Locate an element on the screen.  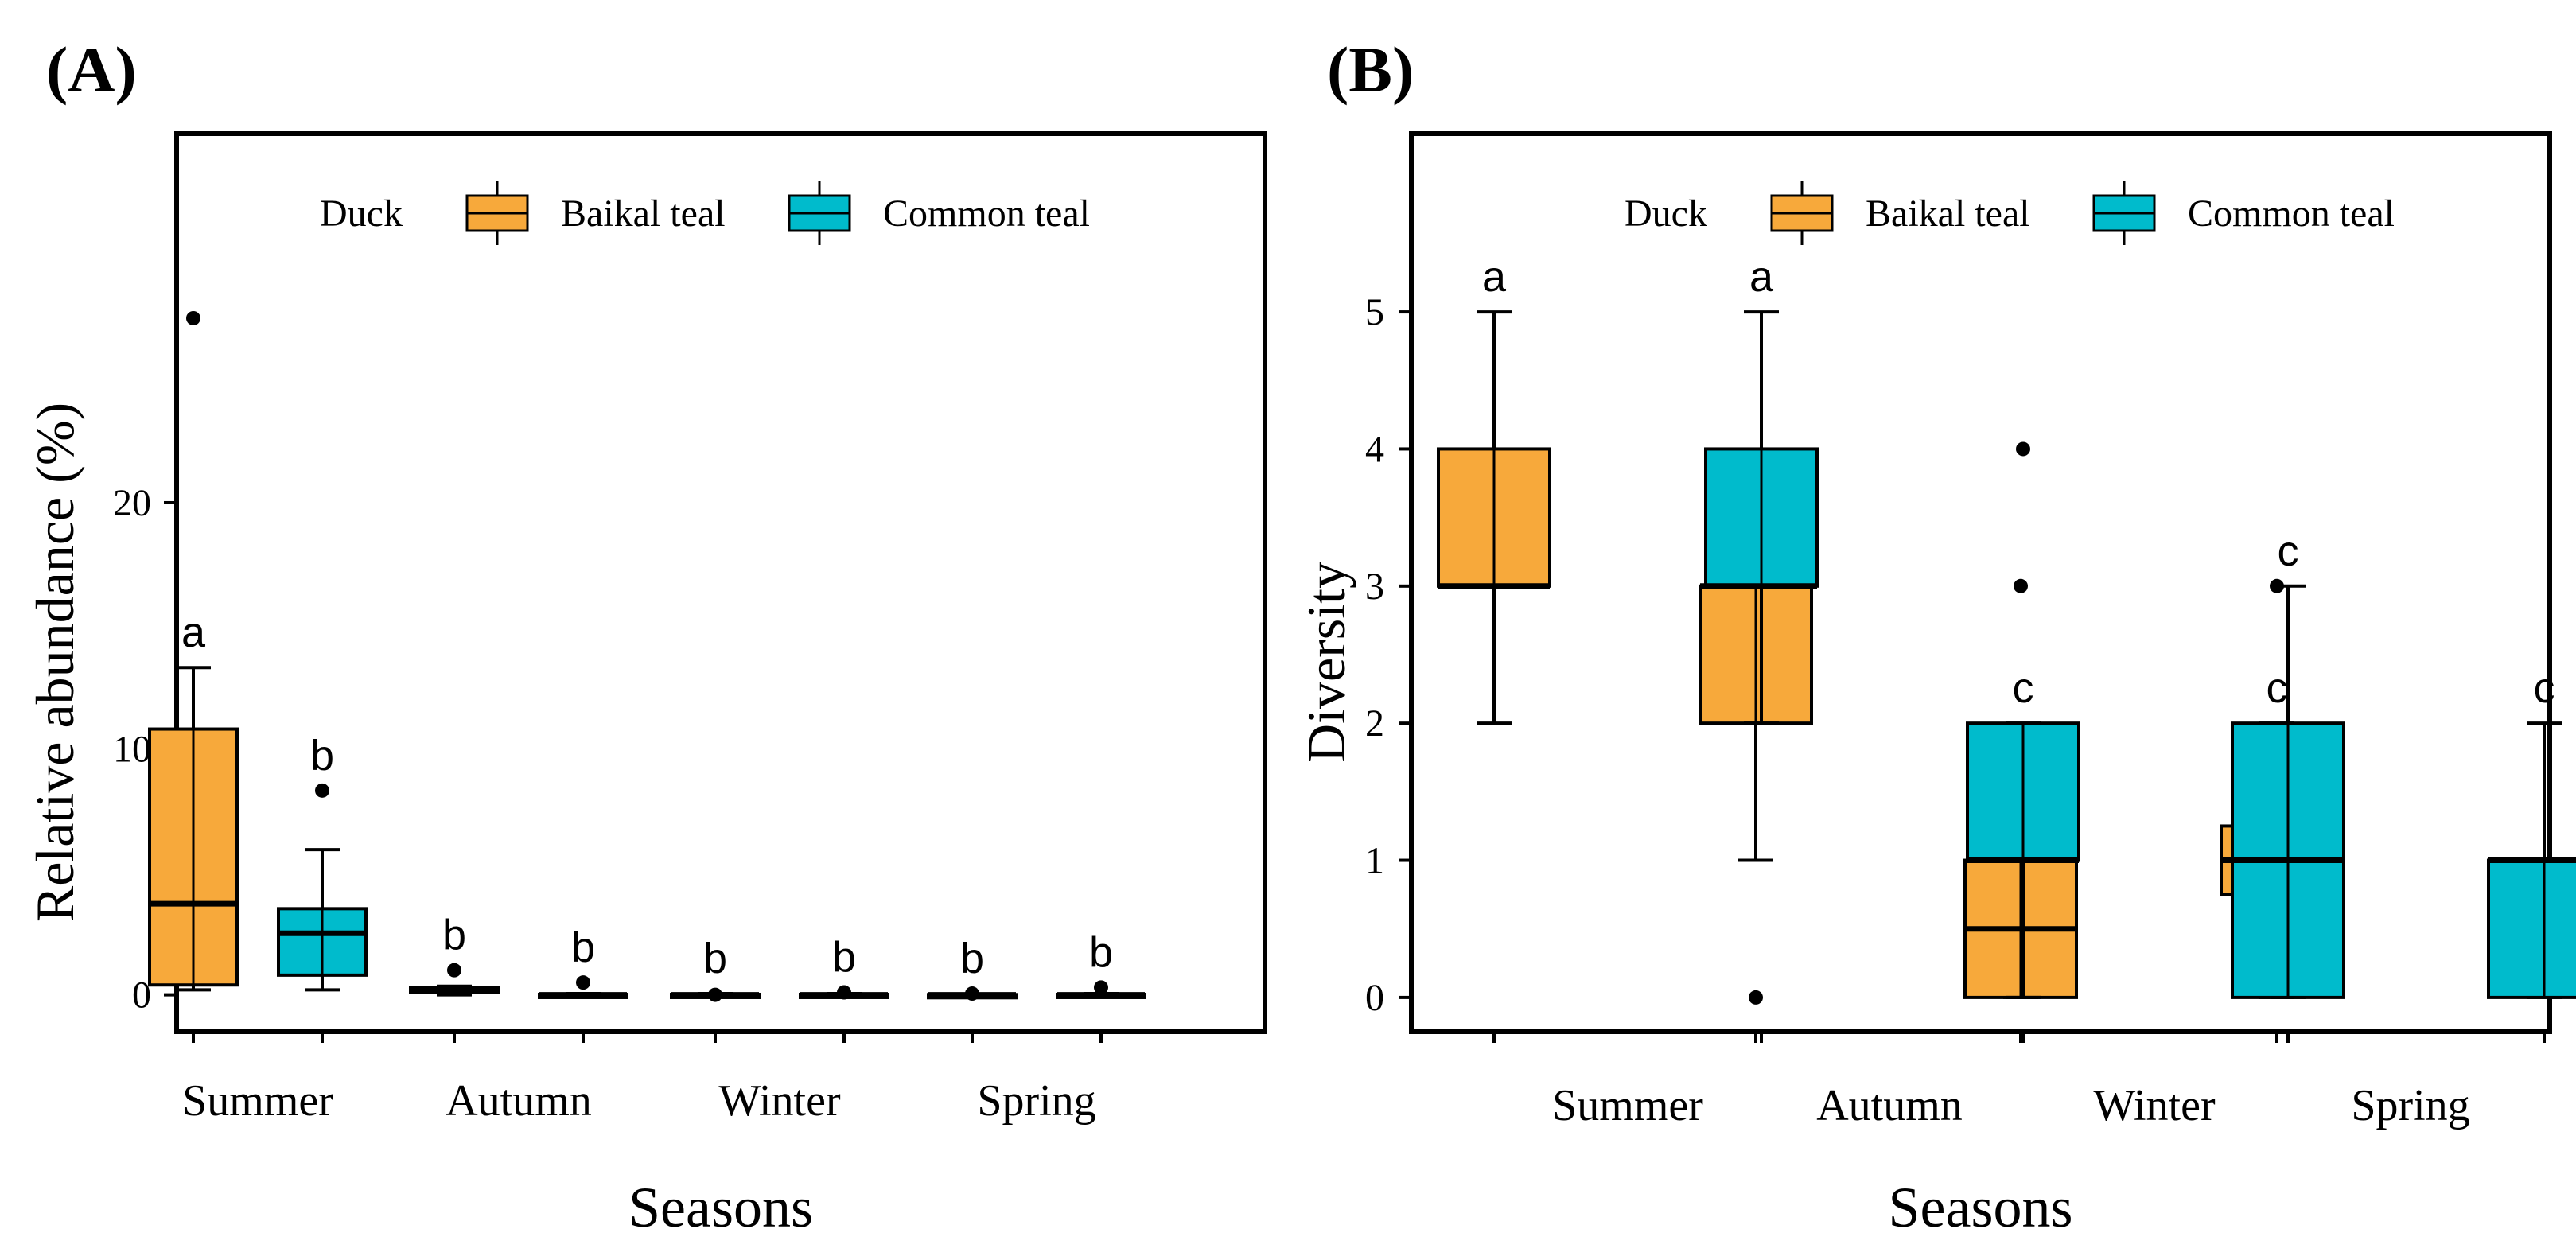
box-body is located at coordinates (2532, 928).